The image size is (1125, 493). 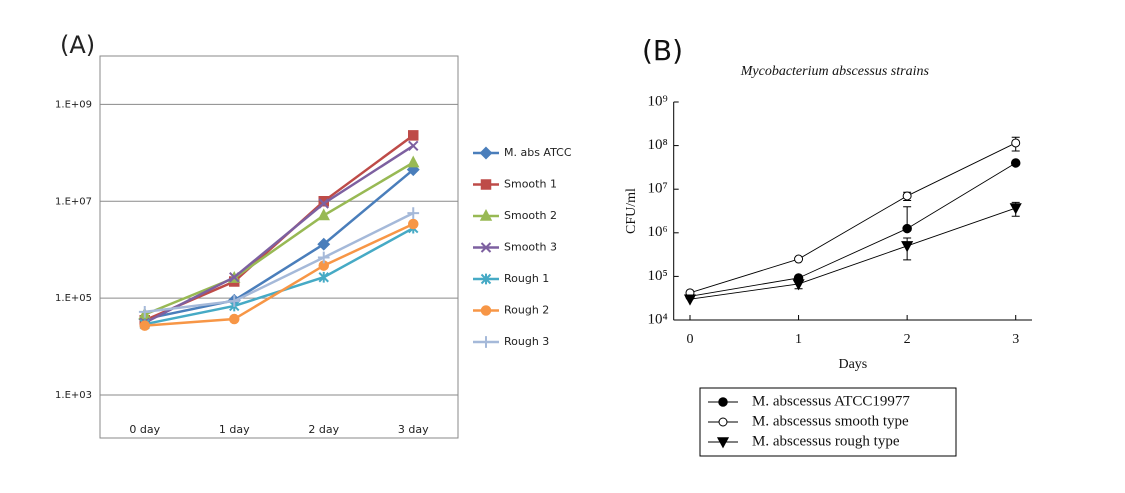 I want to click on y-tick-label: 10⁸, so click(x=657, y=145).